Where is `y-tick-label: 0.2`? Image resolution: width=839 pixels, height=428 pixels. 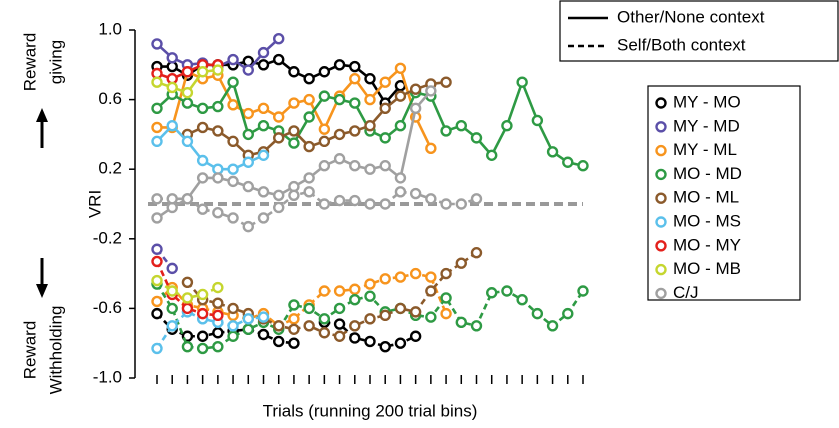
y-tick-label: 0.2 is located at coordinates (110, 168).